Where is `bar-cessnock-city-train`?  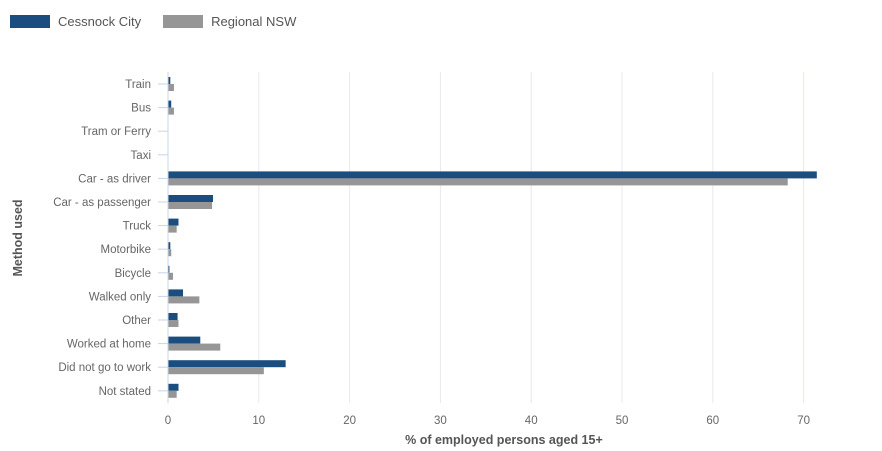
bar-cessnock-city-train is located at coordinates (169, 80).